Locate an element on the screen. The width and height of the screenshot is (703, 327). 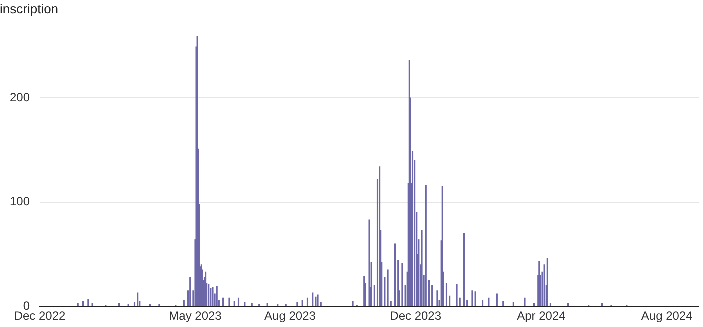
x-tick-label: Aug 2023 is located at coordinates (290, 316).